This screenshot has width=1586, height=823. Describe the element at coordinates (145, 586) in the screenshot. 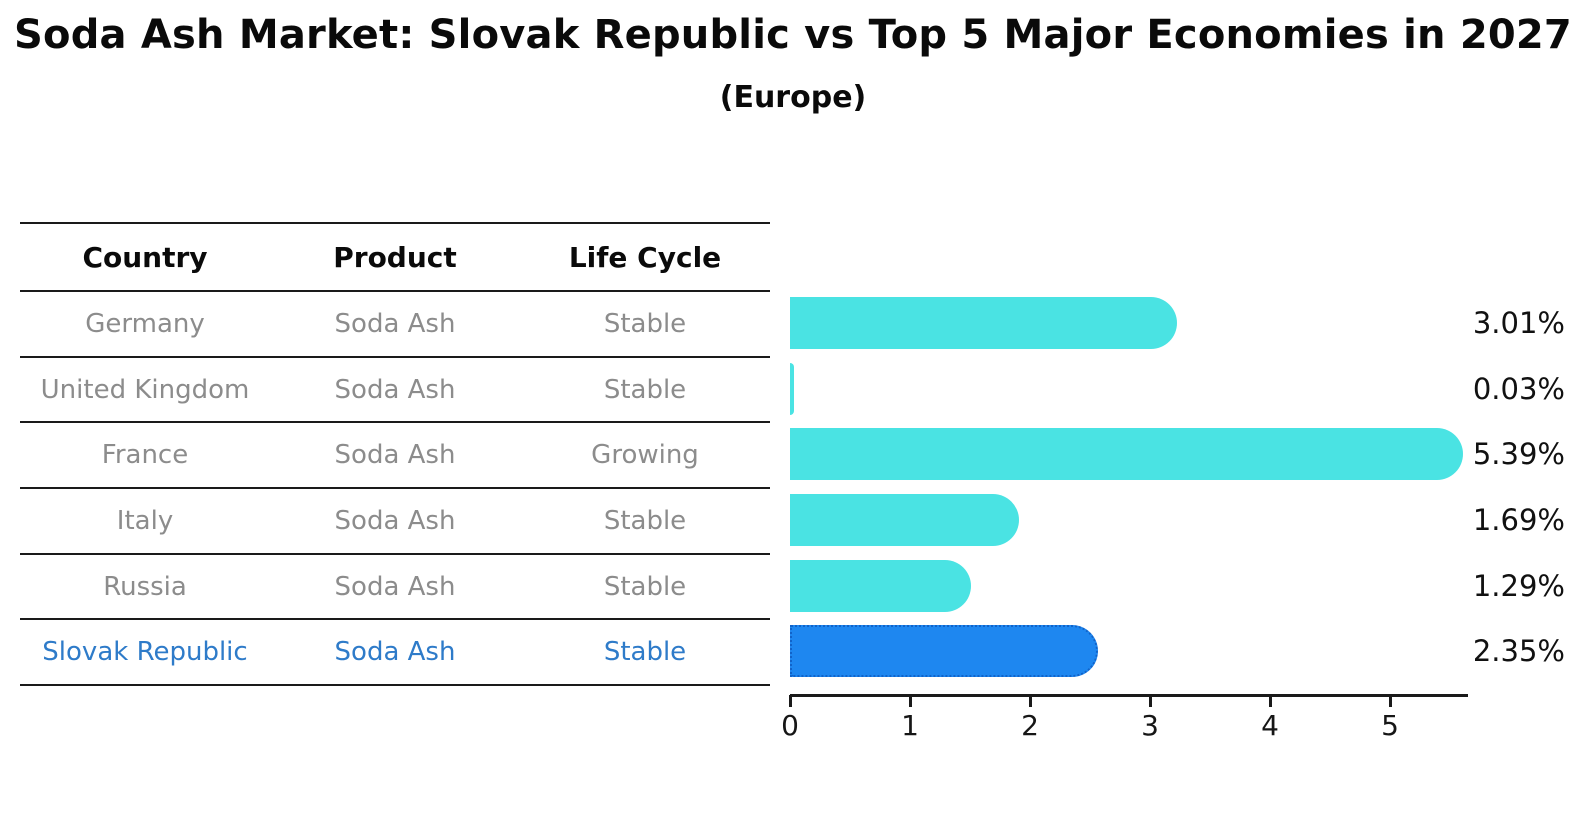

I see `cell-country: Russia` at that location.